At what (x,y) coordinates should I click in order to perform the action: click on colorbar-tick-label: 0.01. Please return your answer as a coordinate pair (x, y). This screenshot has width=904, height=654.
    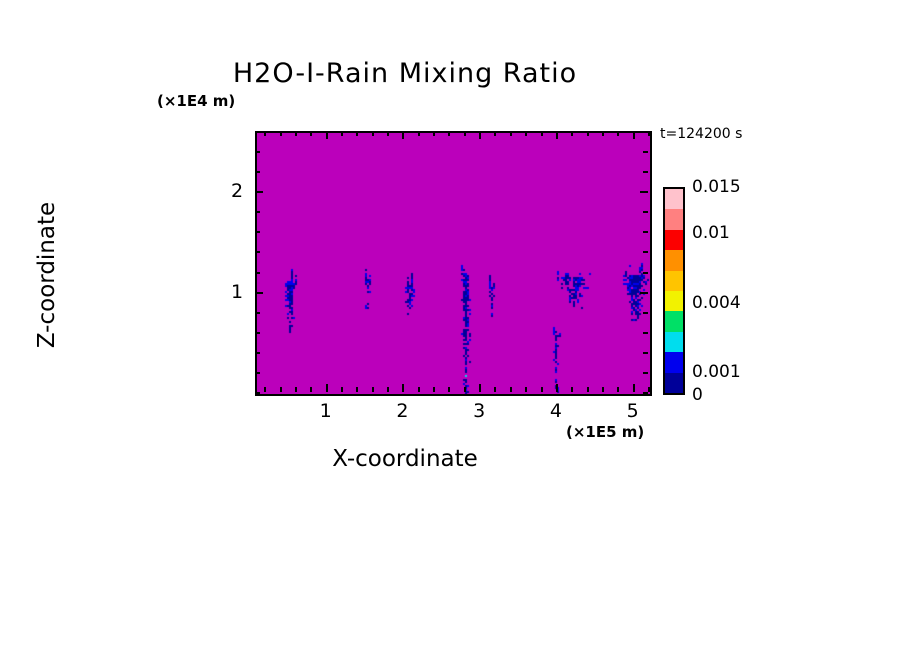
    Looking at the image, I should click on (711, 233).